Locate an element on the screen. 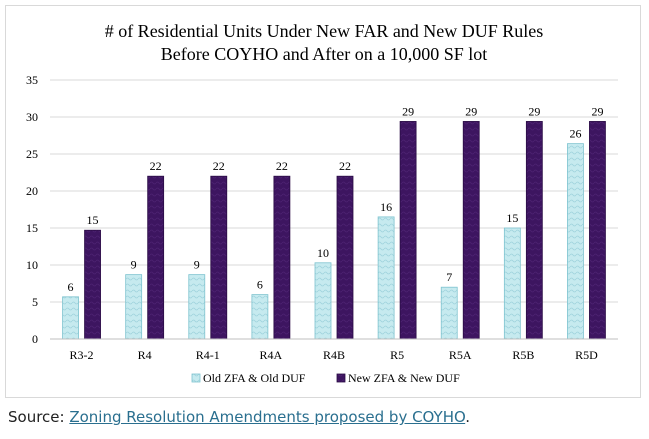  data-label: 16 is located at coordinates (386, 207).